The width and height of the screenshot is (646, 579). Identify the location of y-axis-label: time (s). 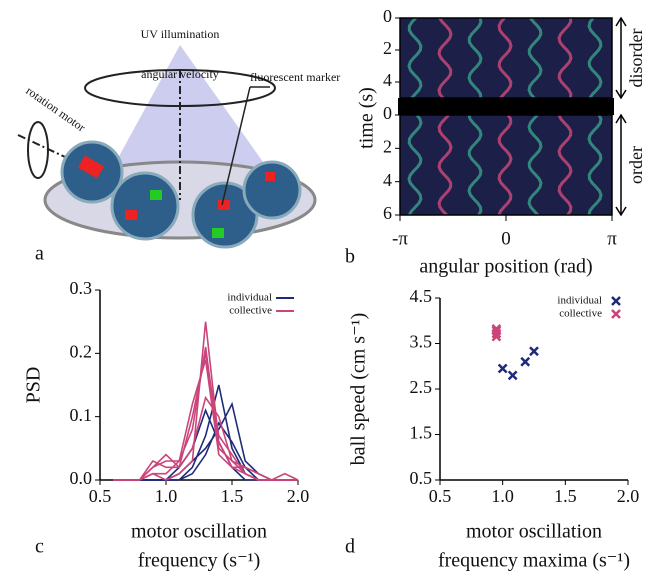
(367, 118).